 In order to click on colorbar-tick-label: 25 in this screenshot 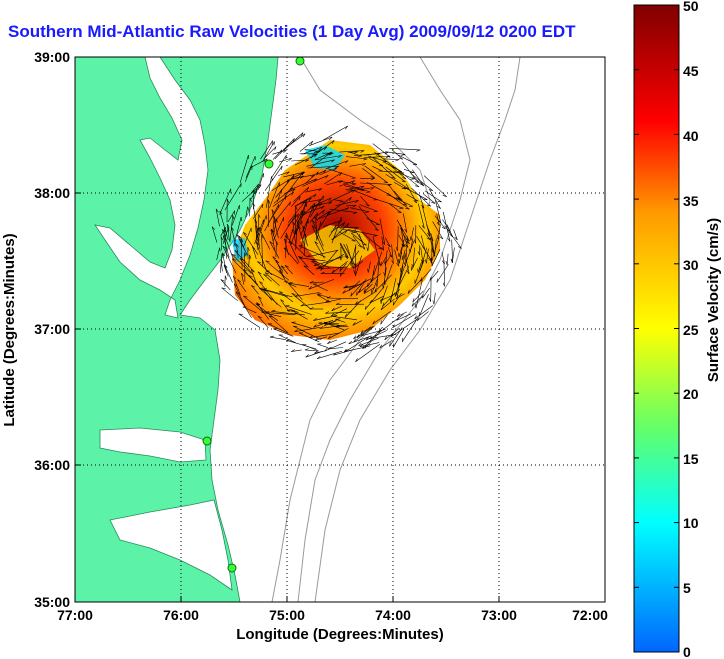, I will do `click(691, 330)`.